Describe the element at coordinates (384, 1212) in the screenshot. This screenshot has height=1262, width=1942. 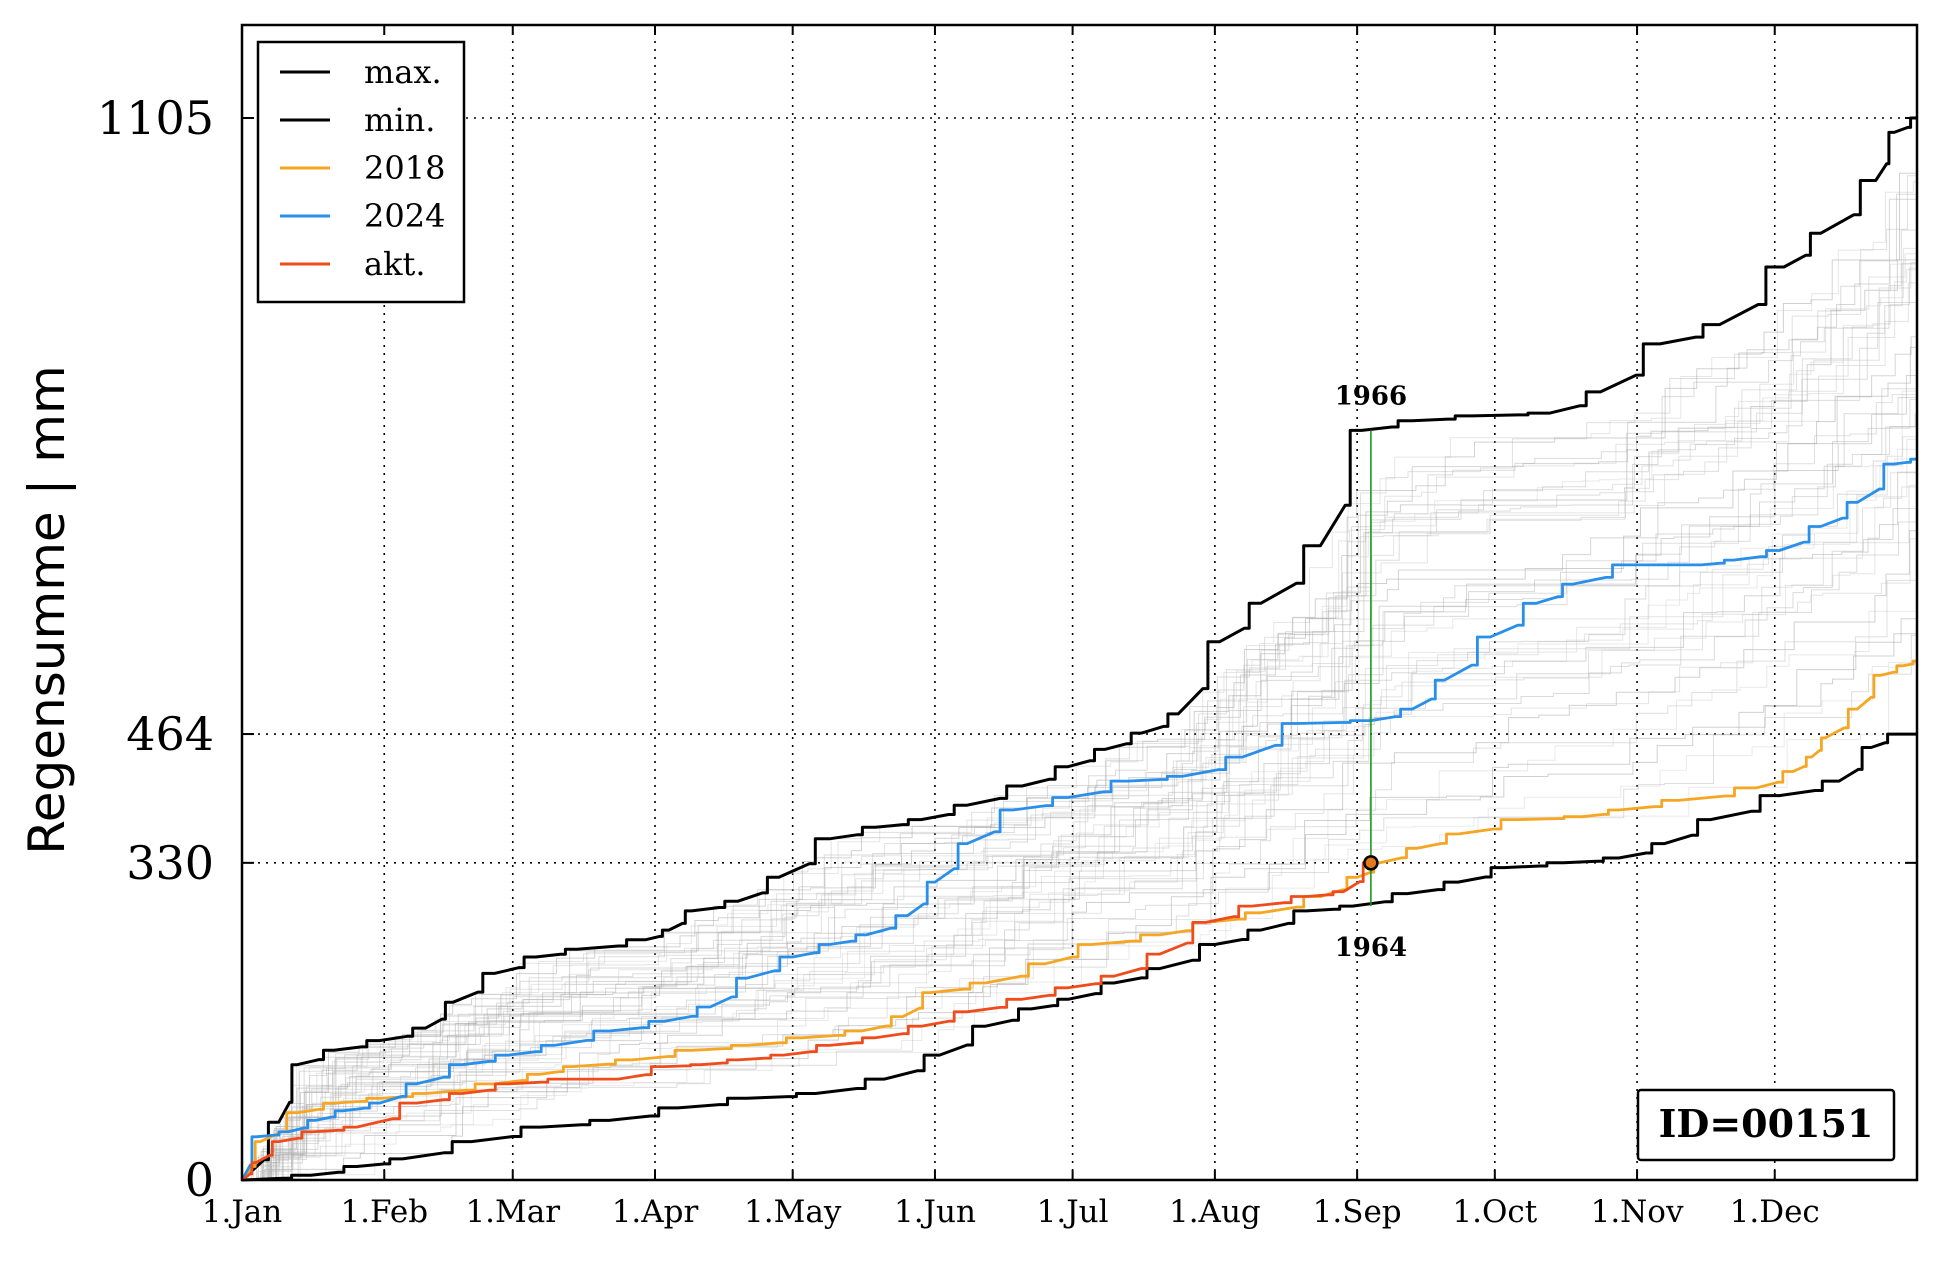
I see `x-tick-label: 1.Feb` at that location.